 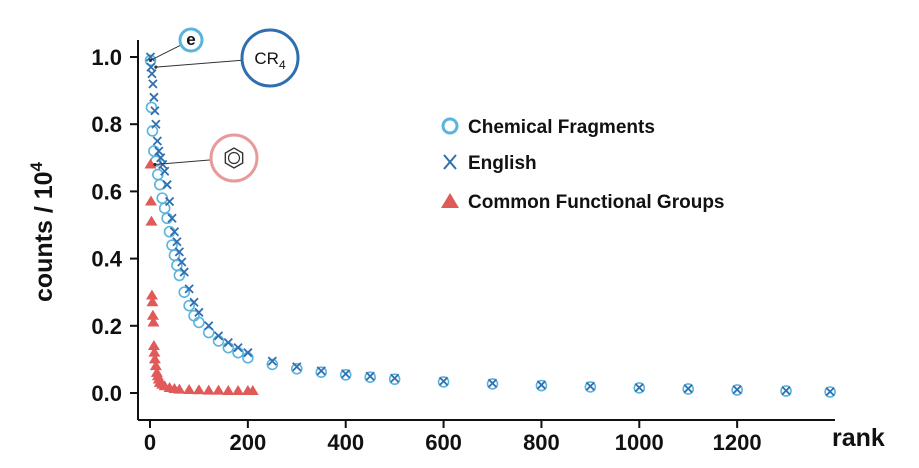 What do you see at coordinates (36, 166) in the screenshot?
I see `y-axis-label-exponent: 4` at bounding box center [36, 166].